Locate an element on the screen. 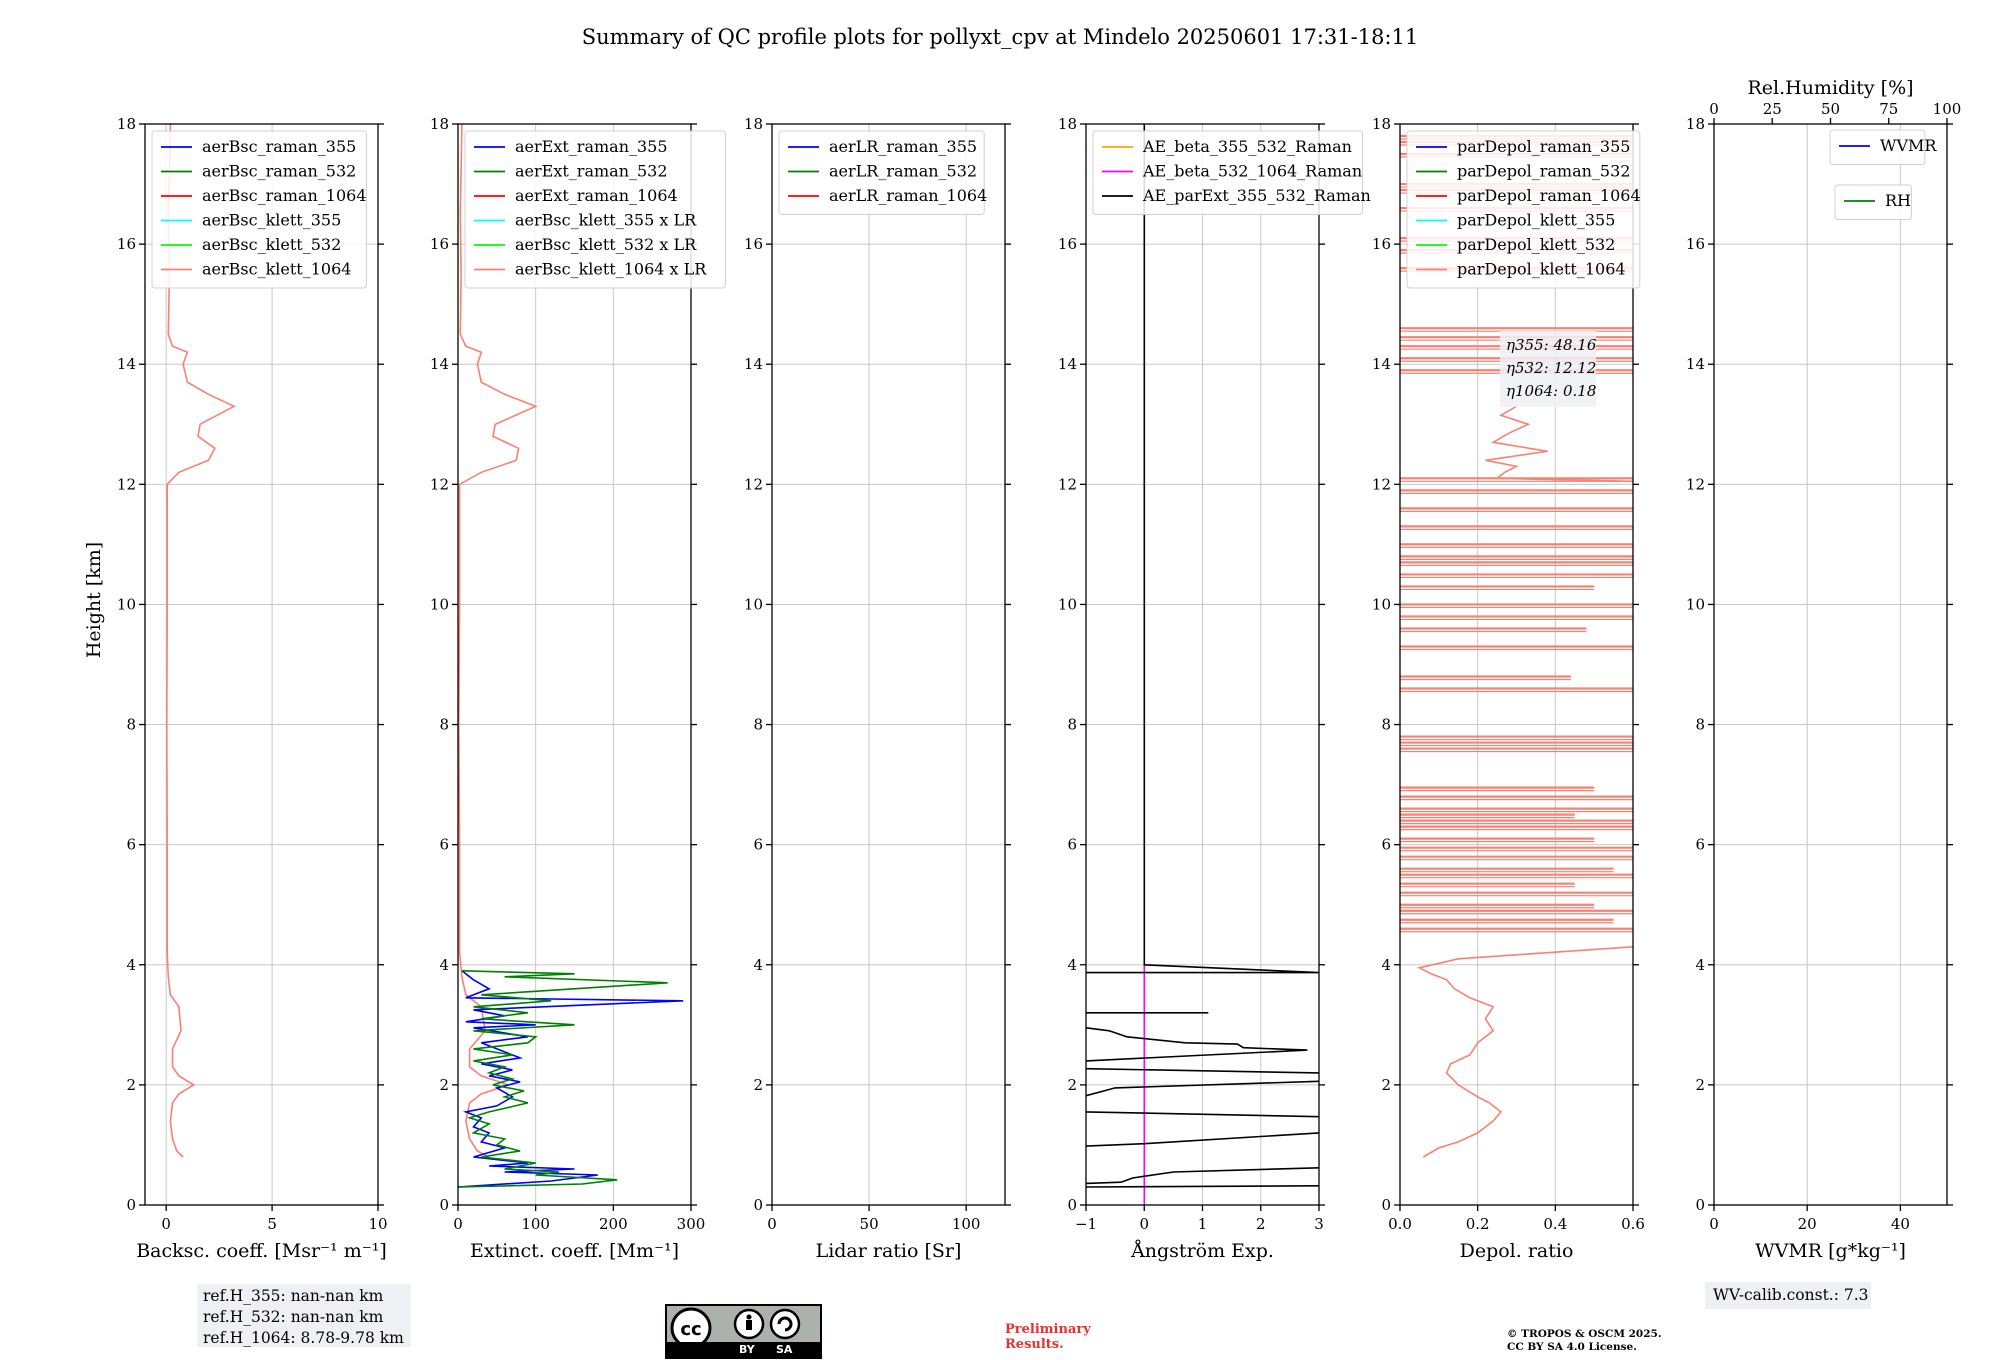 Image resolution: width=2000 pixels, height=1360 pixels. preliminary-results-note: Preliminary Results. is located at coordinates (1048, 1337).